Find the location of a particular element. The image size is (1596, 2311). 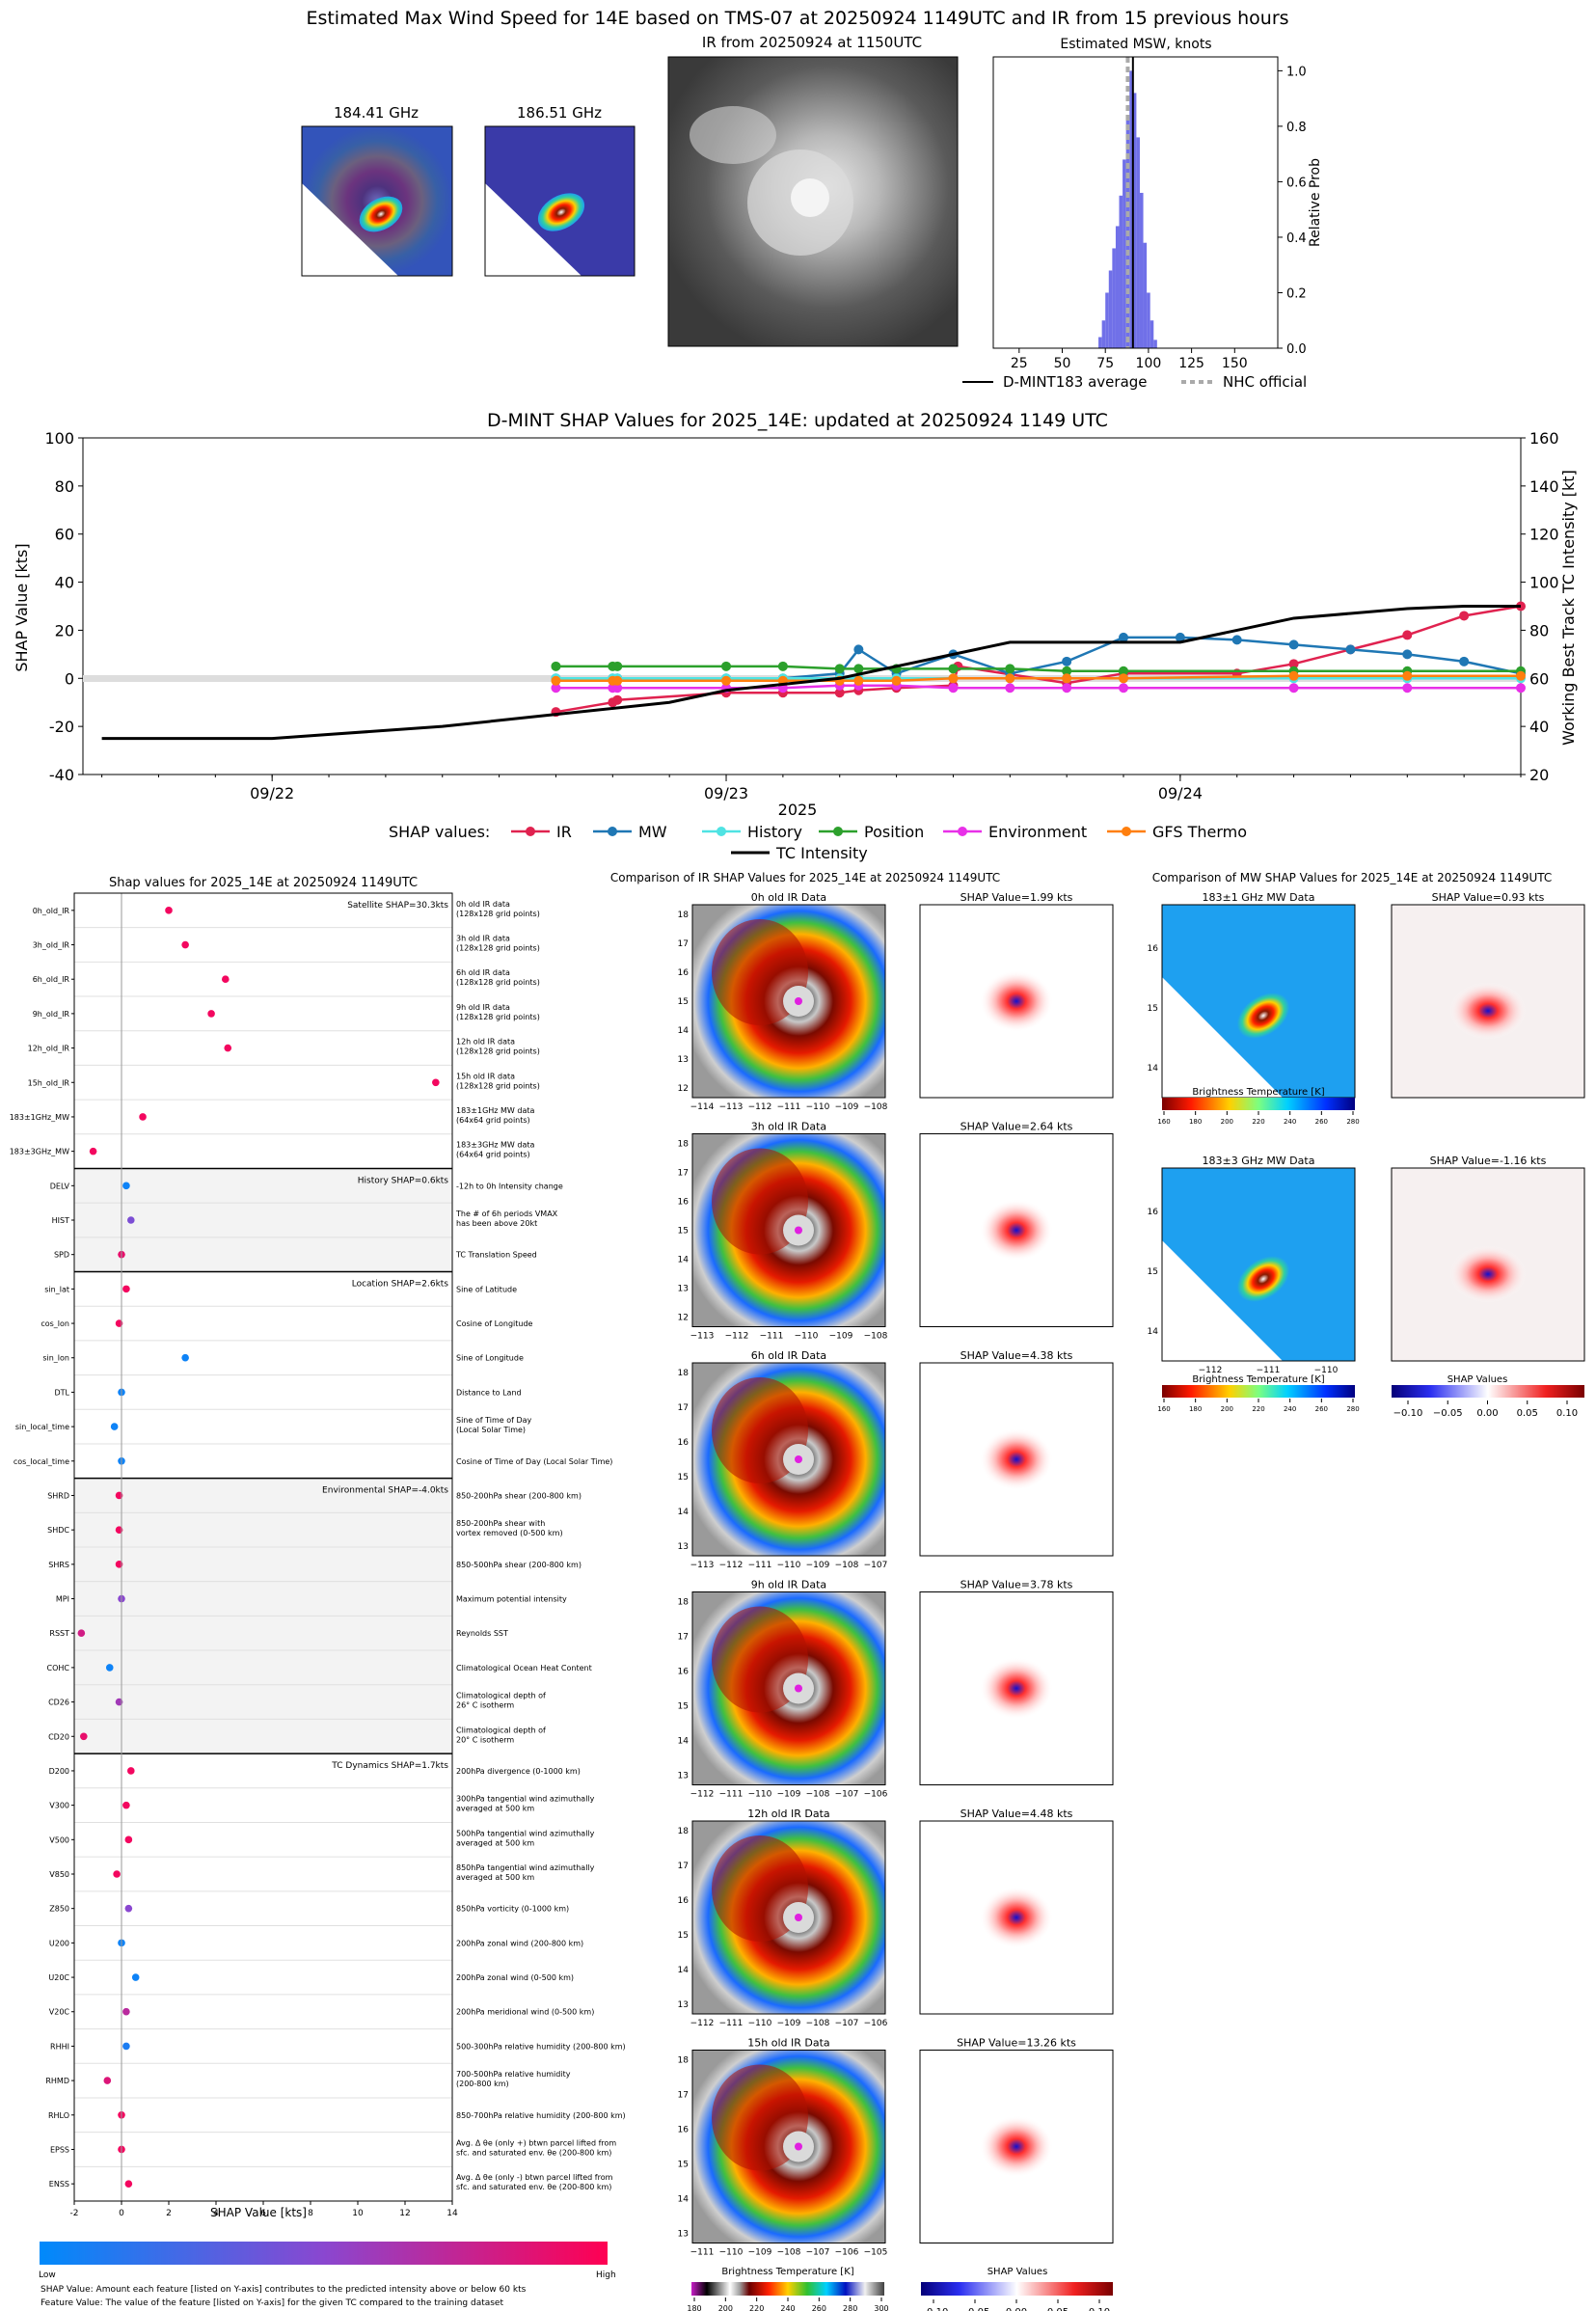

shap-feature-desc: (200-800 km) is located at coordinates (483, 2084).